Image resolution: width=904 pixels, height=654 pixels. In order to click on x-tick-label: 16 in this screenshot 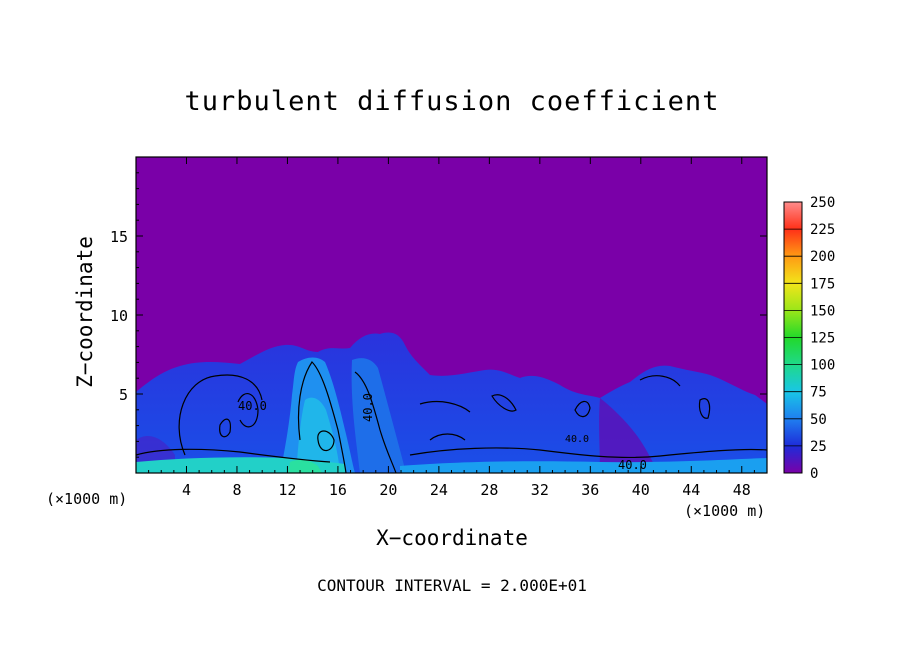, I will do `click(338, 490)`.